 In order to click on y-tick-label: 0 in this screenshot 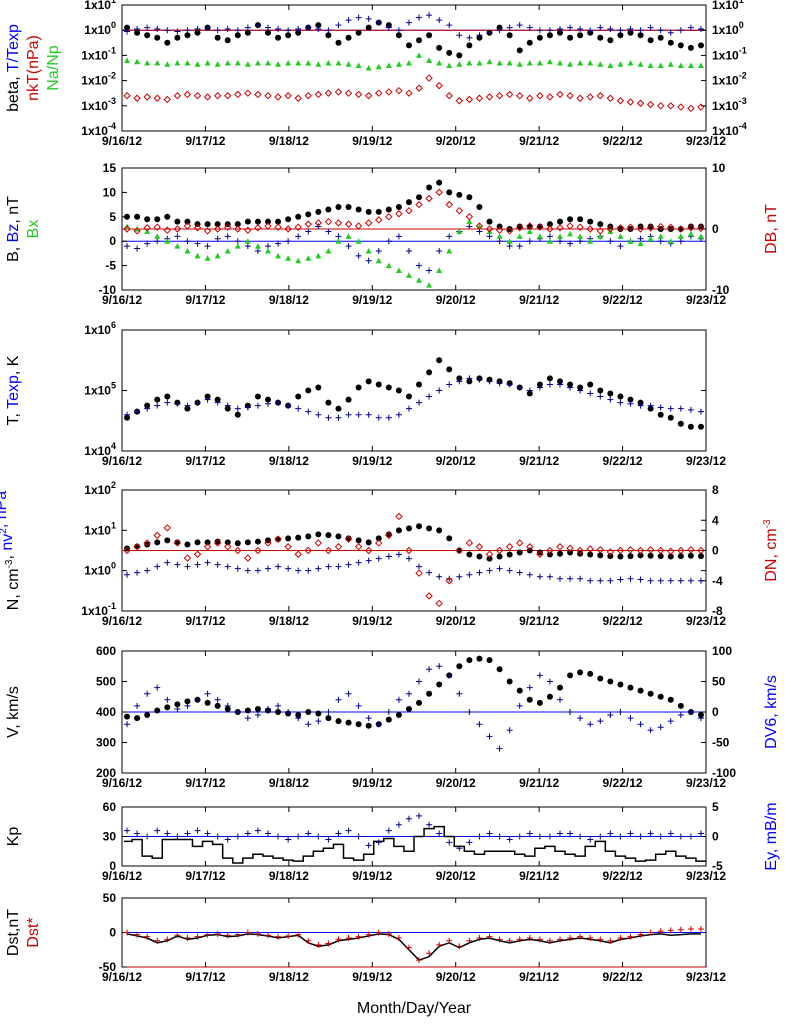, I will do `click(112, 241)`.